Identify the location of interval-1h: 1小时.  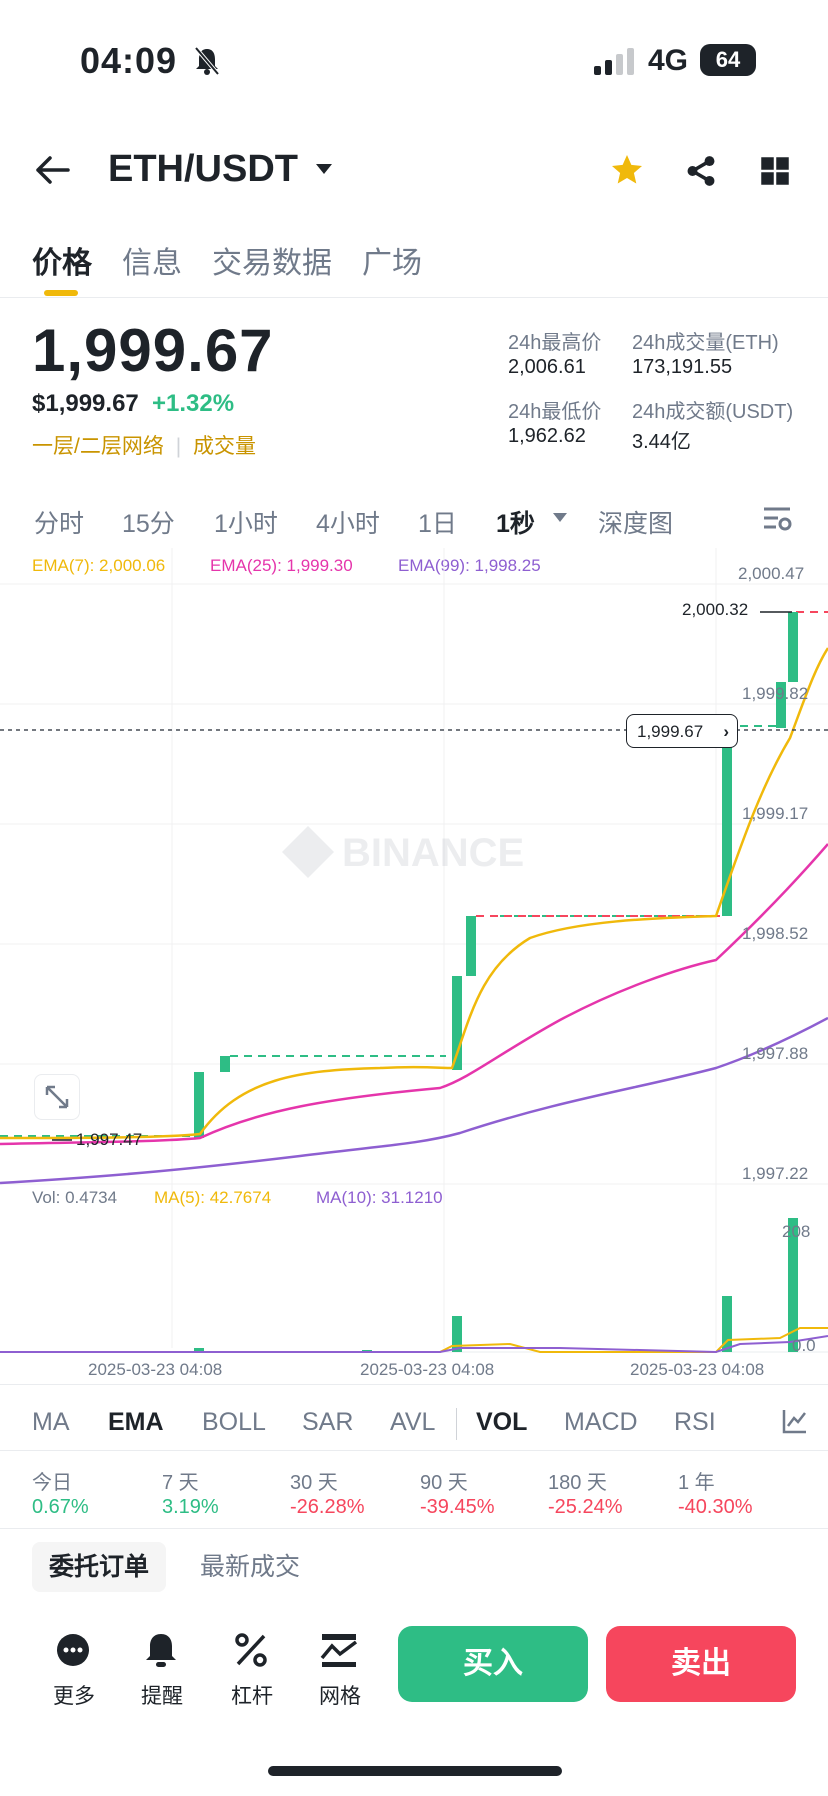
(246, 524).